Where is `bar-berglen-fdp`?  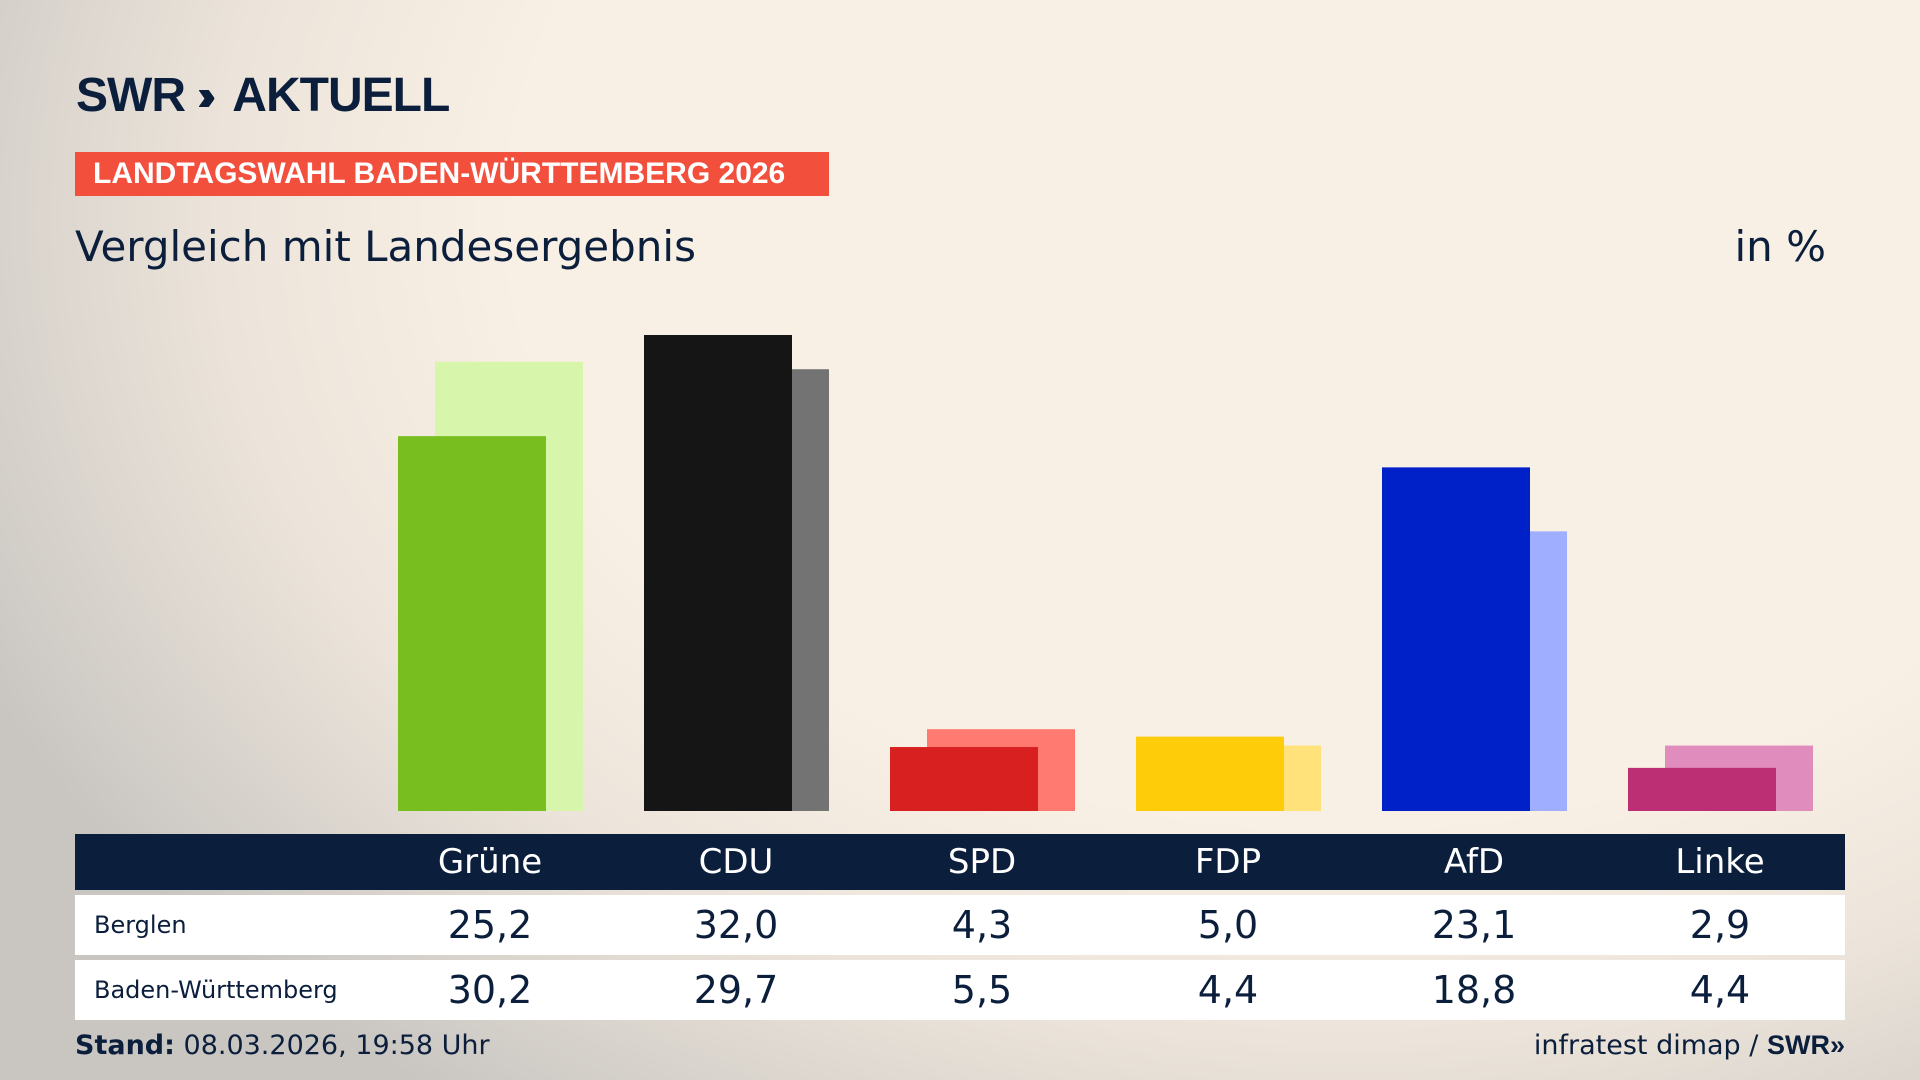
bar-berglen-fdp is located at coordinates (1210, 773).